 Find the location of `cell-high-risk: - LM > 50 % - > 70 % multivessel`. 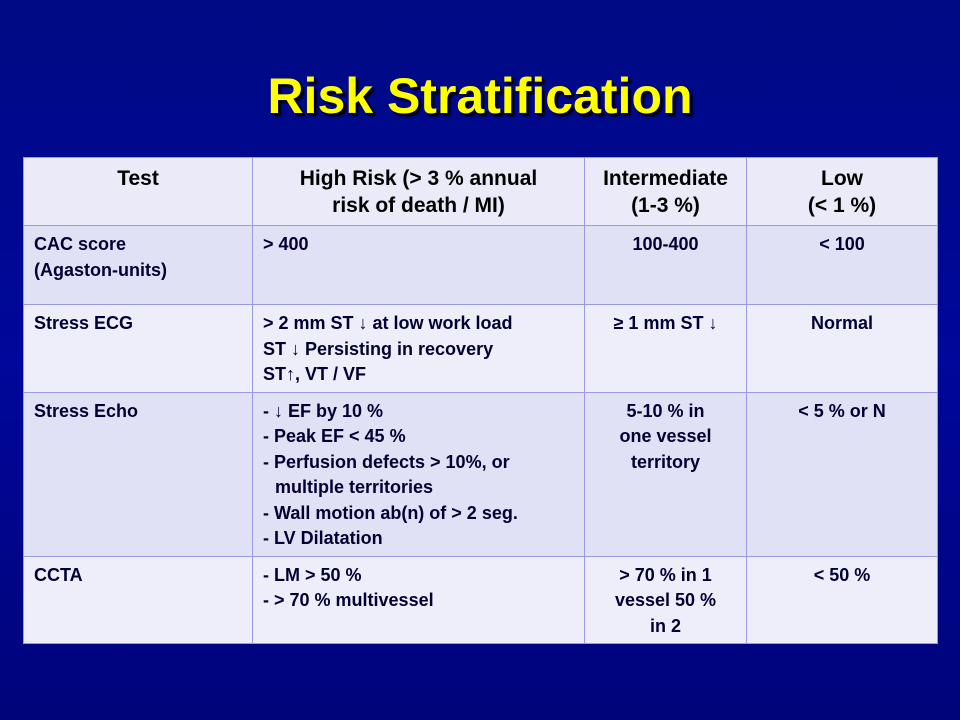

cell-high-risk: - LM > 50 % - > 70 % multivessel is located at coordinates (418, 599).